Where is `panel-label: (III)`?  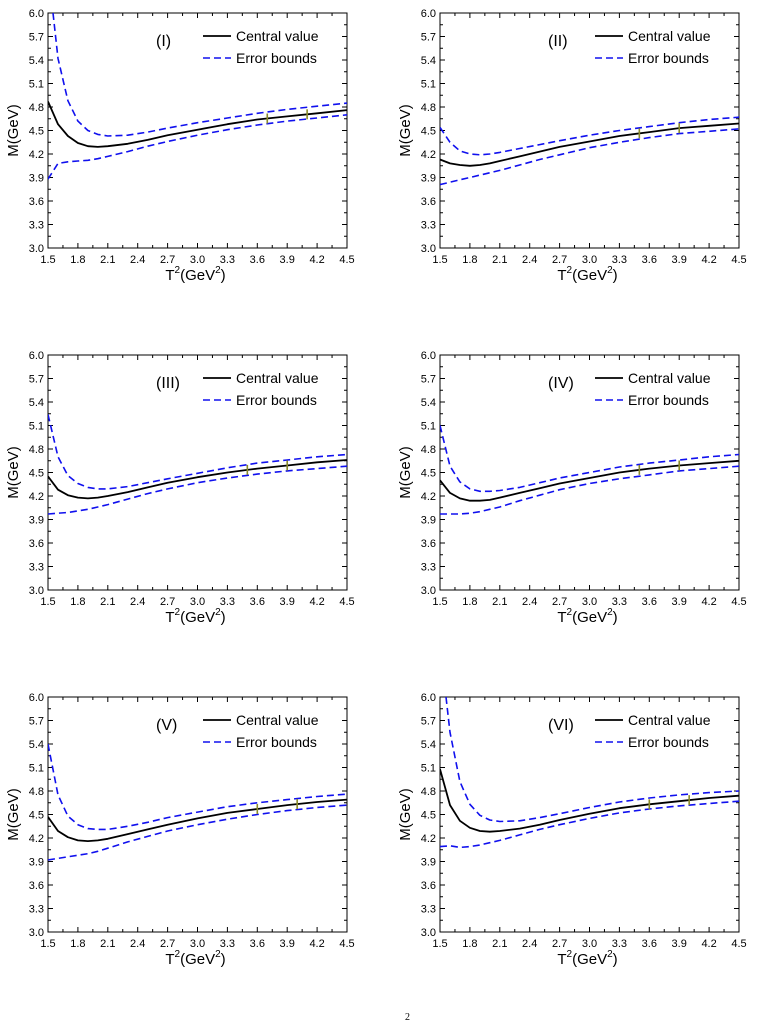 panel-label: (III) is located at coordinates (168, 383).